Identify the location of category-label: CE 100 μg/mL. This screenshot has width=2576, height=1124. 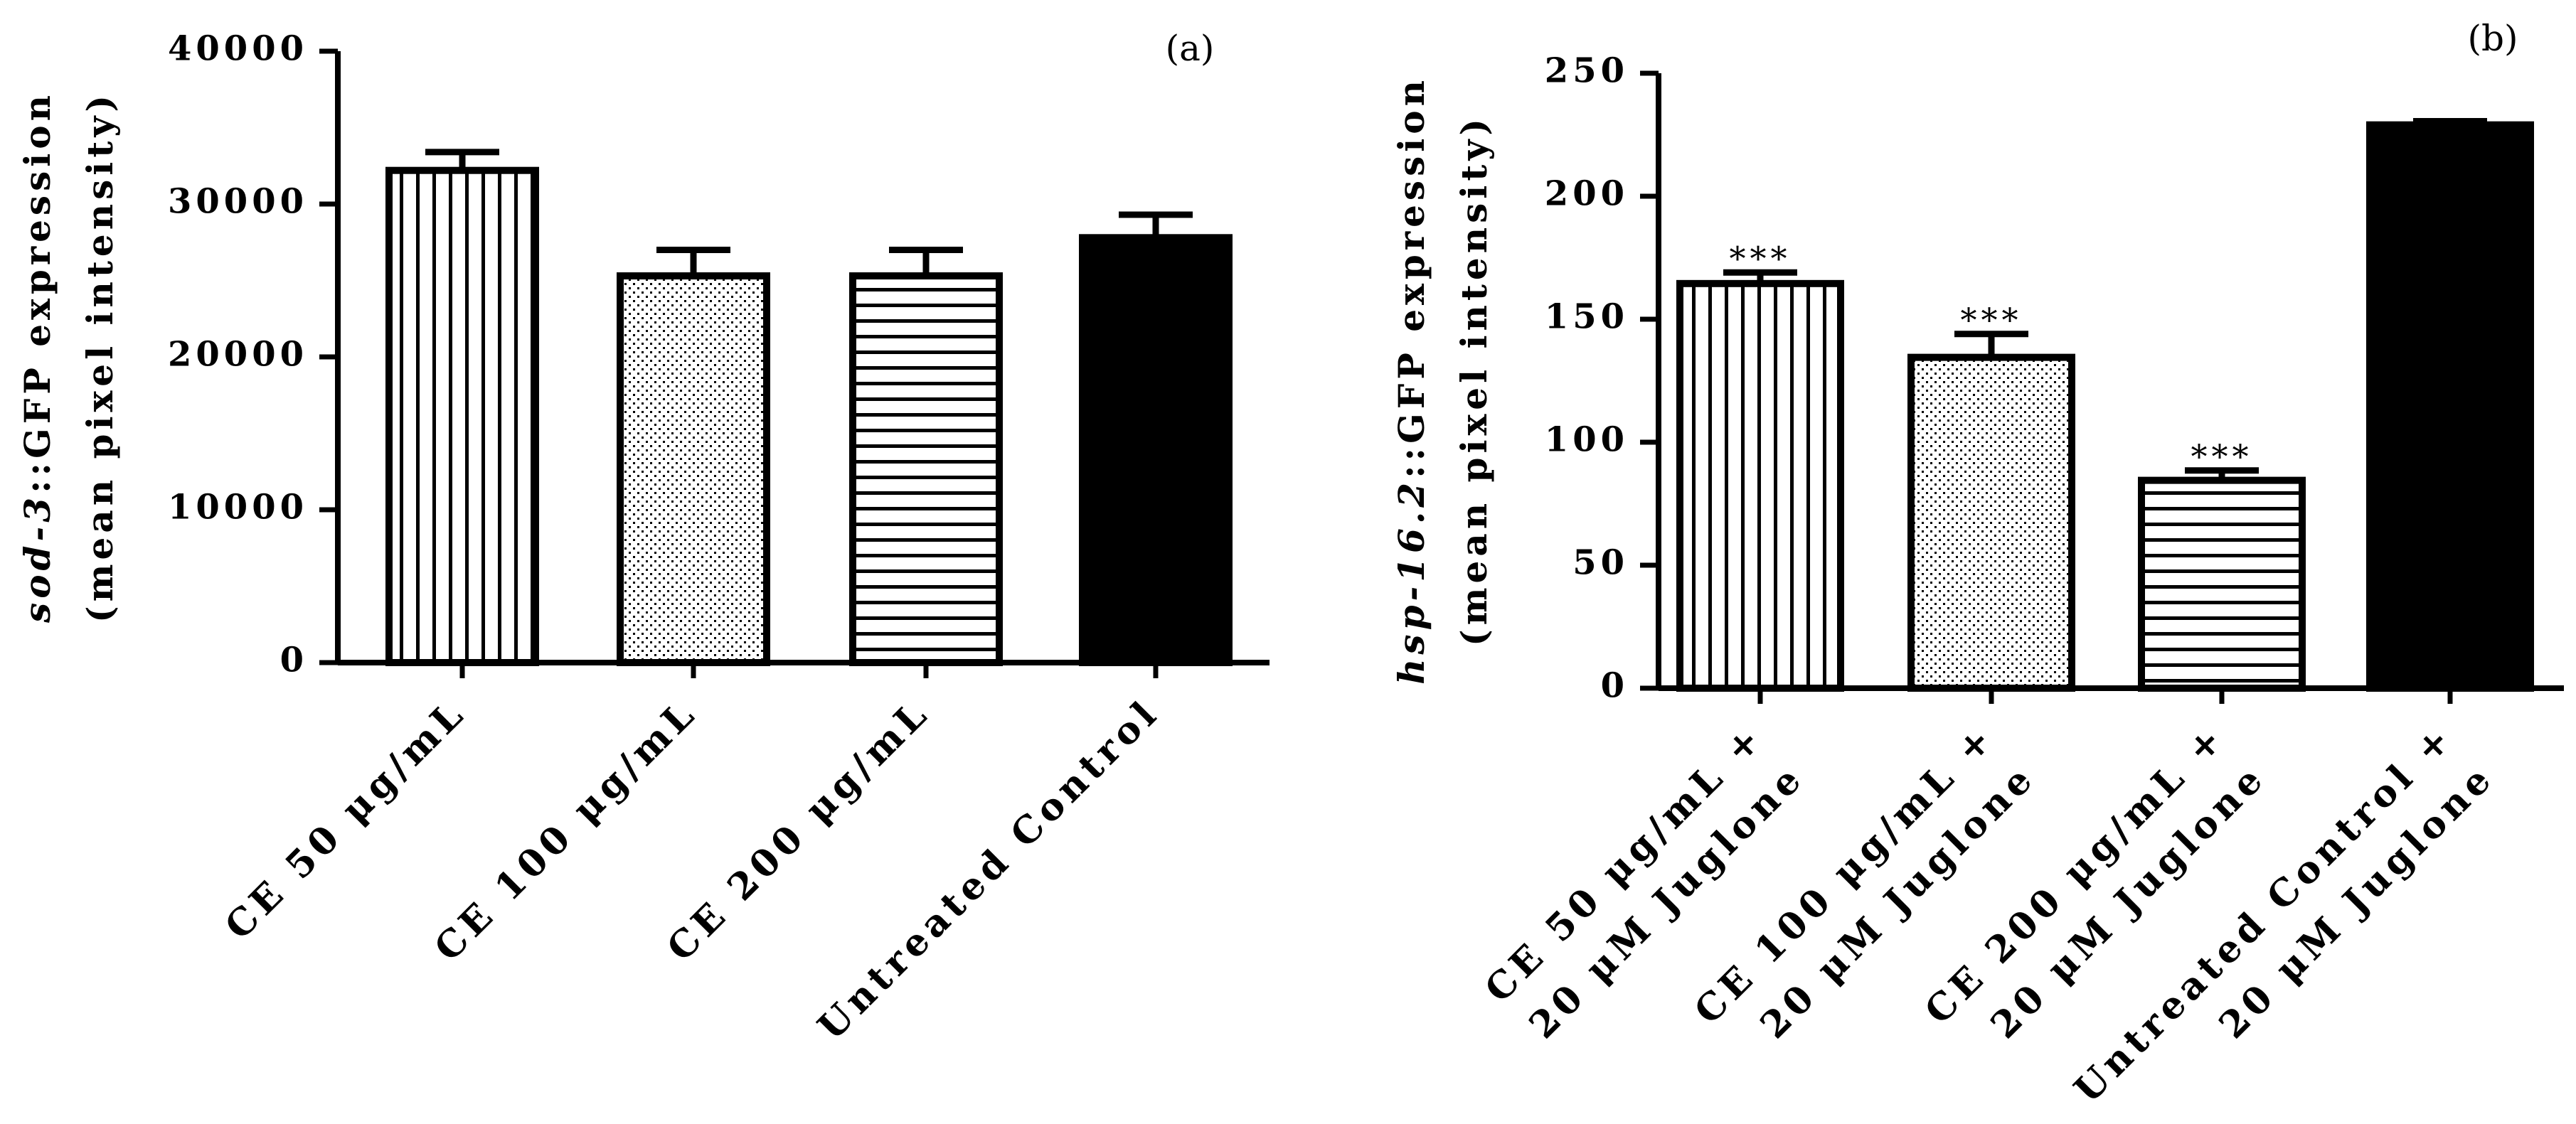
(566, 830).